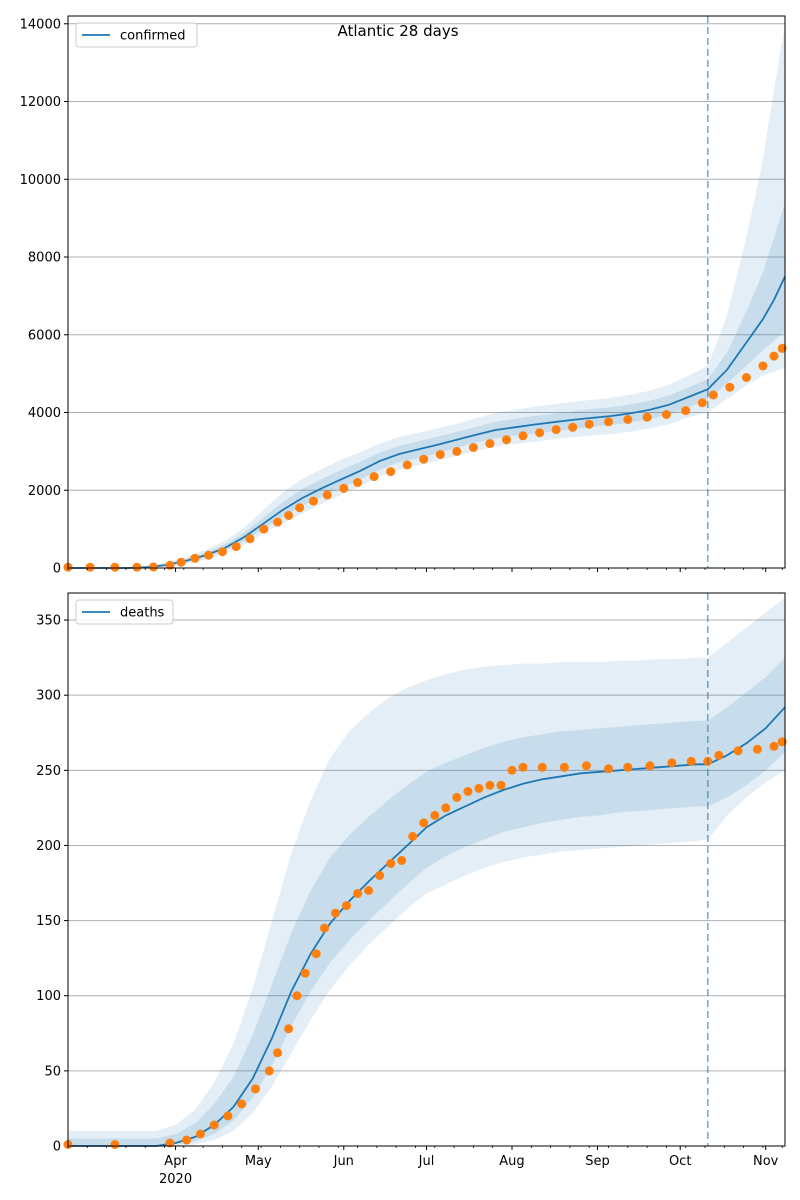 The width and height of the screenshot is (800, 1200). Describe the element at coordinates (597, 1161) in the screenshot. I see `x-tick-label: Sep` at that location.